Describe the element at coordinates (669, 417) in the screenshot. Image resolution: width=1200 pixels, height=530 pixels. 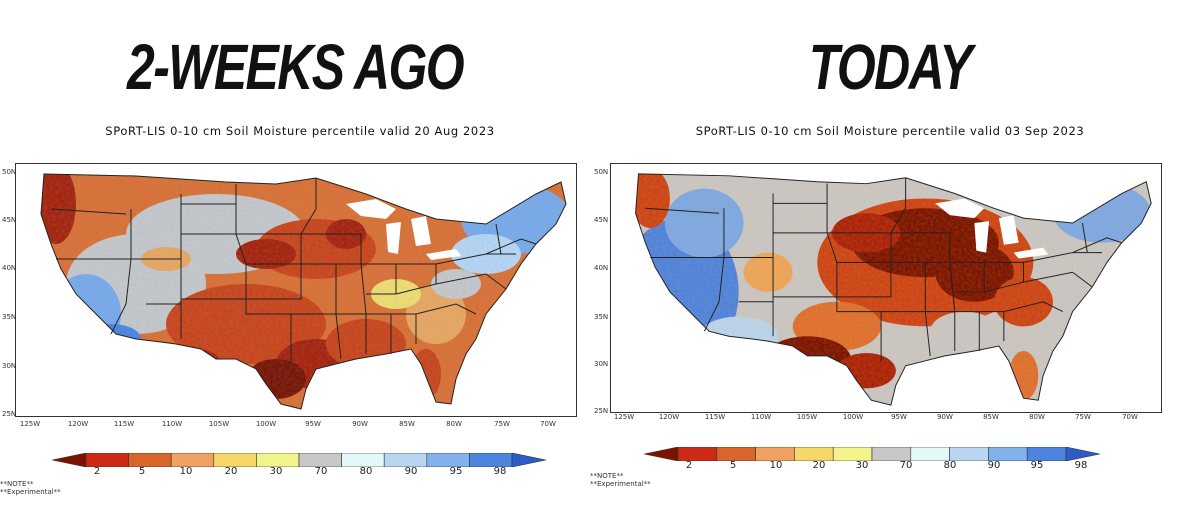
I see `lon-label: 120W` at that location.